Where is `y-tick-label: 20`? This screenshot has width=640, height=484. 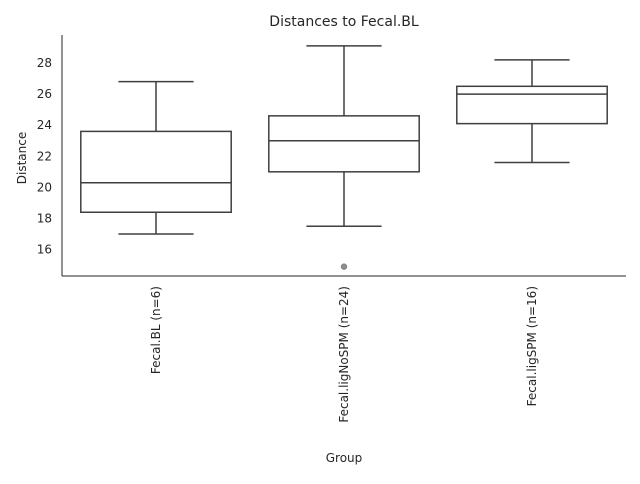
y-tick-label: 20 is located at coordinates (44, 187).